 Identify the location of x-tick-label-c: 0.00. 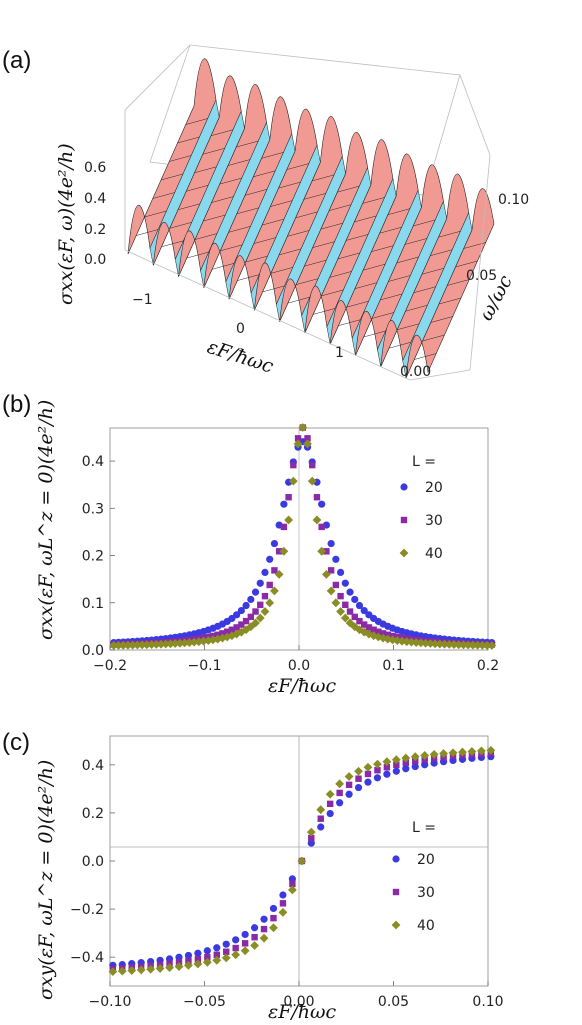
(298, 1002).